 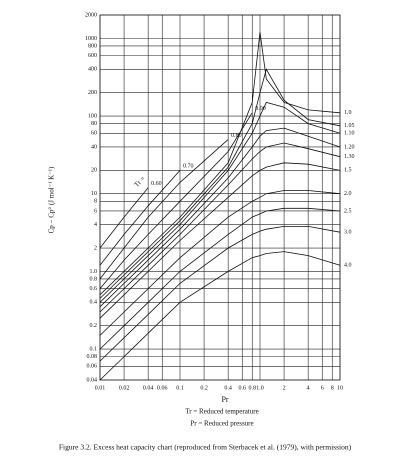 What do you see at coordinates (340, 388) in the screenshot?
I see `x-tick-label: 10` at bounding box center [340, 388].